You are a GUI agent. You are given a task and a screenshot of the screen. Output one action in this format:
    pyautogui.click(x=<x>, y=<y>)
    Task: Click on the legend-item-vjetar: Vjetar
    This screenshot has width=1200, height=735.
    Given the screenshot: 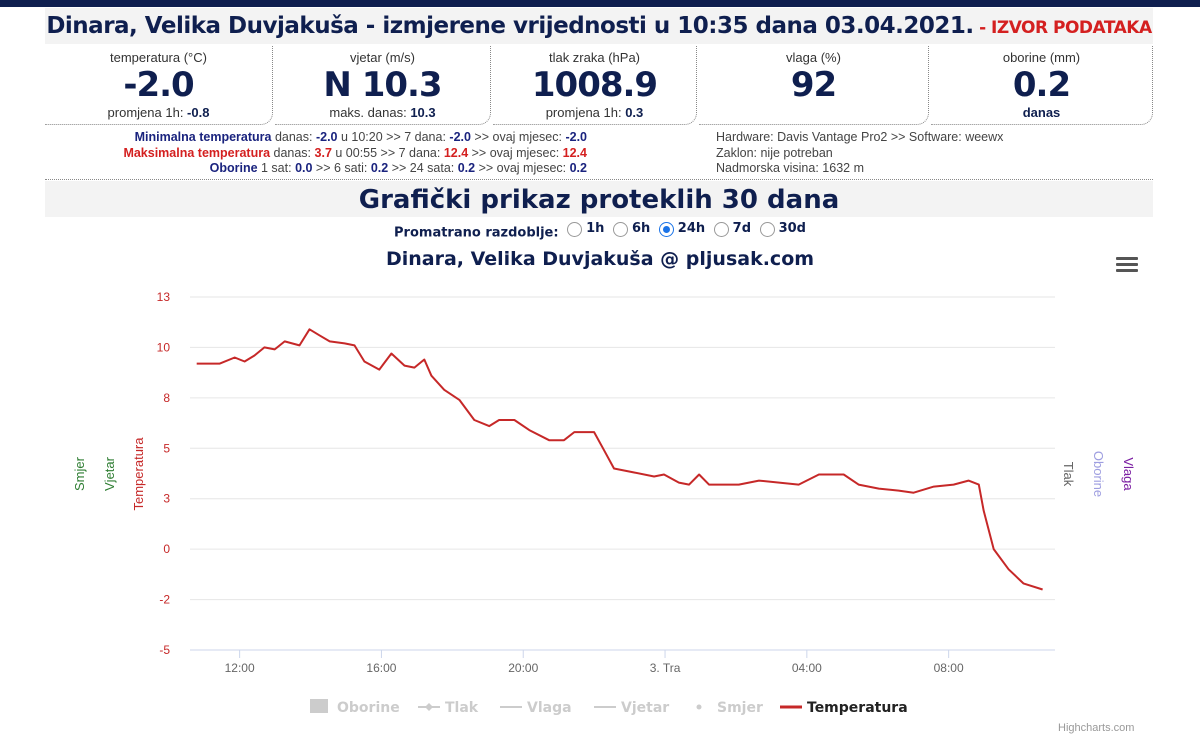 What is the action you would take?
    pyautogui.click(x=645, y=708)
    